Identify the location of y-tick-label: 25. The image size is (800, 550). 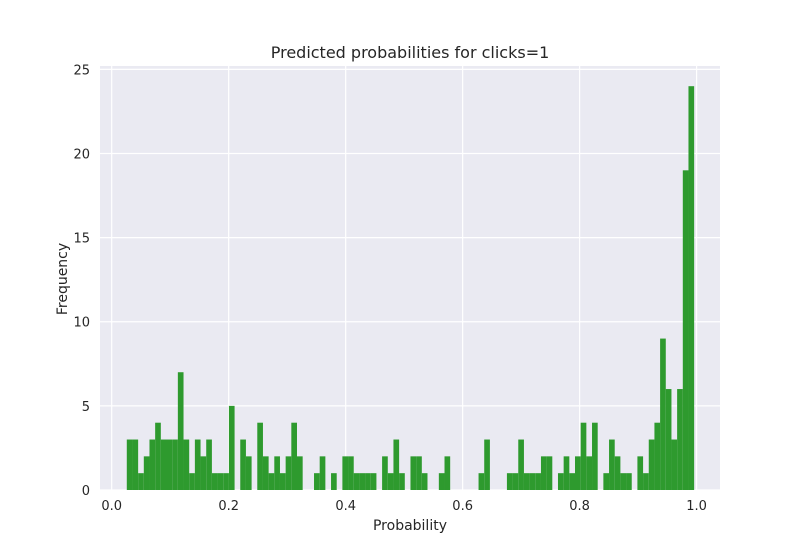
(81, 70).